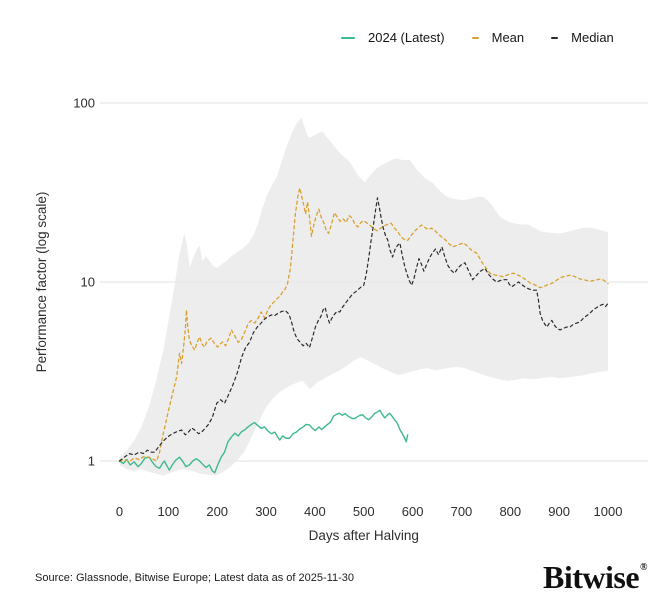 The height and width of the screenshot is (608, 671). What do you see at coordinates (592, 37) in the screenshot?
I see `legend-label-median: Median` at bounding box center [592, 37].